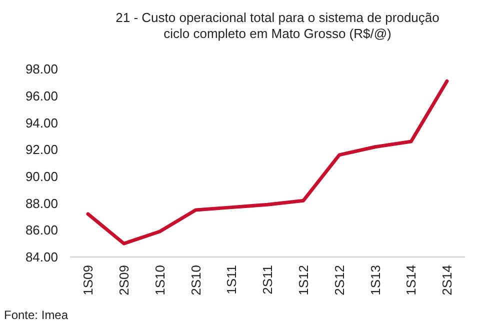 The image size is (491, 325). Describe the element at coordinates (411, 280) in the screenshot. I see `x-tick-label: 1S14` at that location.